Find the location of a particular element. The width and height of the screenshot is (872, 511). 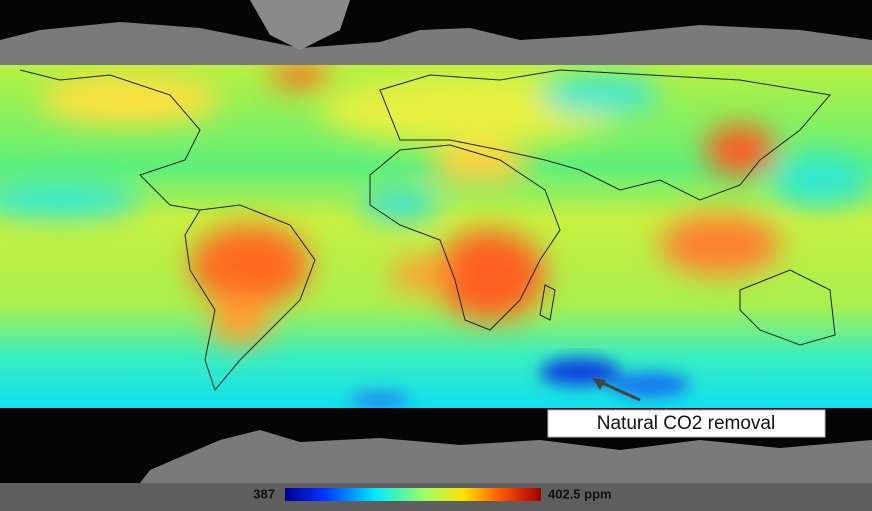

annotation-arrowhead is located at coordinates (599, 384).